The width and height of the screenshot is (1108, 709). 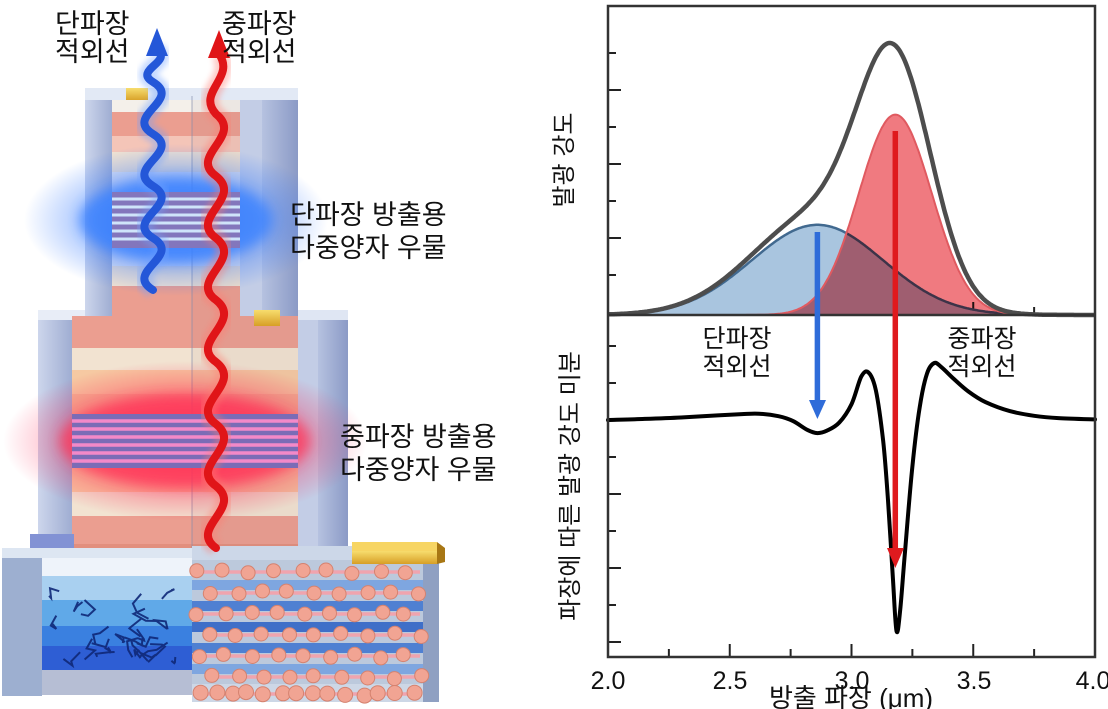 I want to click on mwir-marker-arrowhead-icon, so click(x=895, y=558).